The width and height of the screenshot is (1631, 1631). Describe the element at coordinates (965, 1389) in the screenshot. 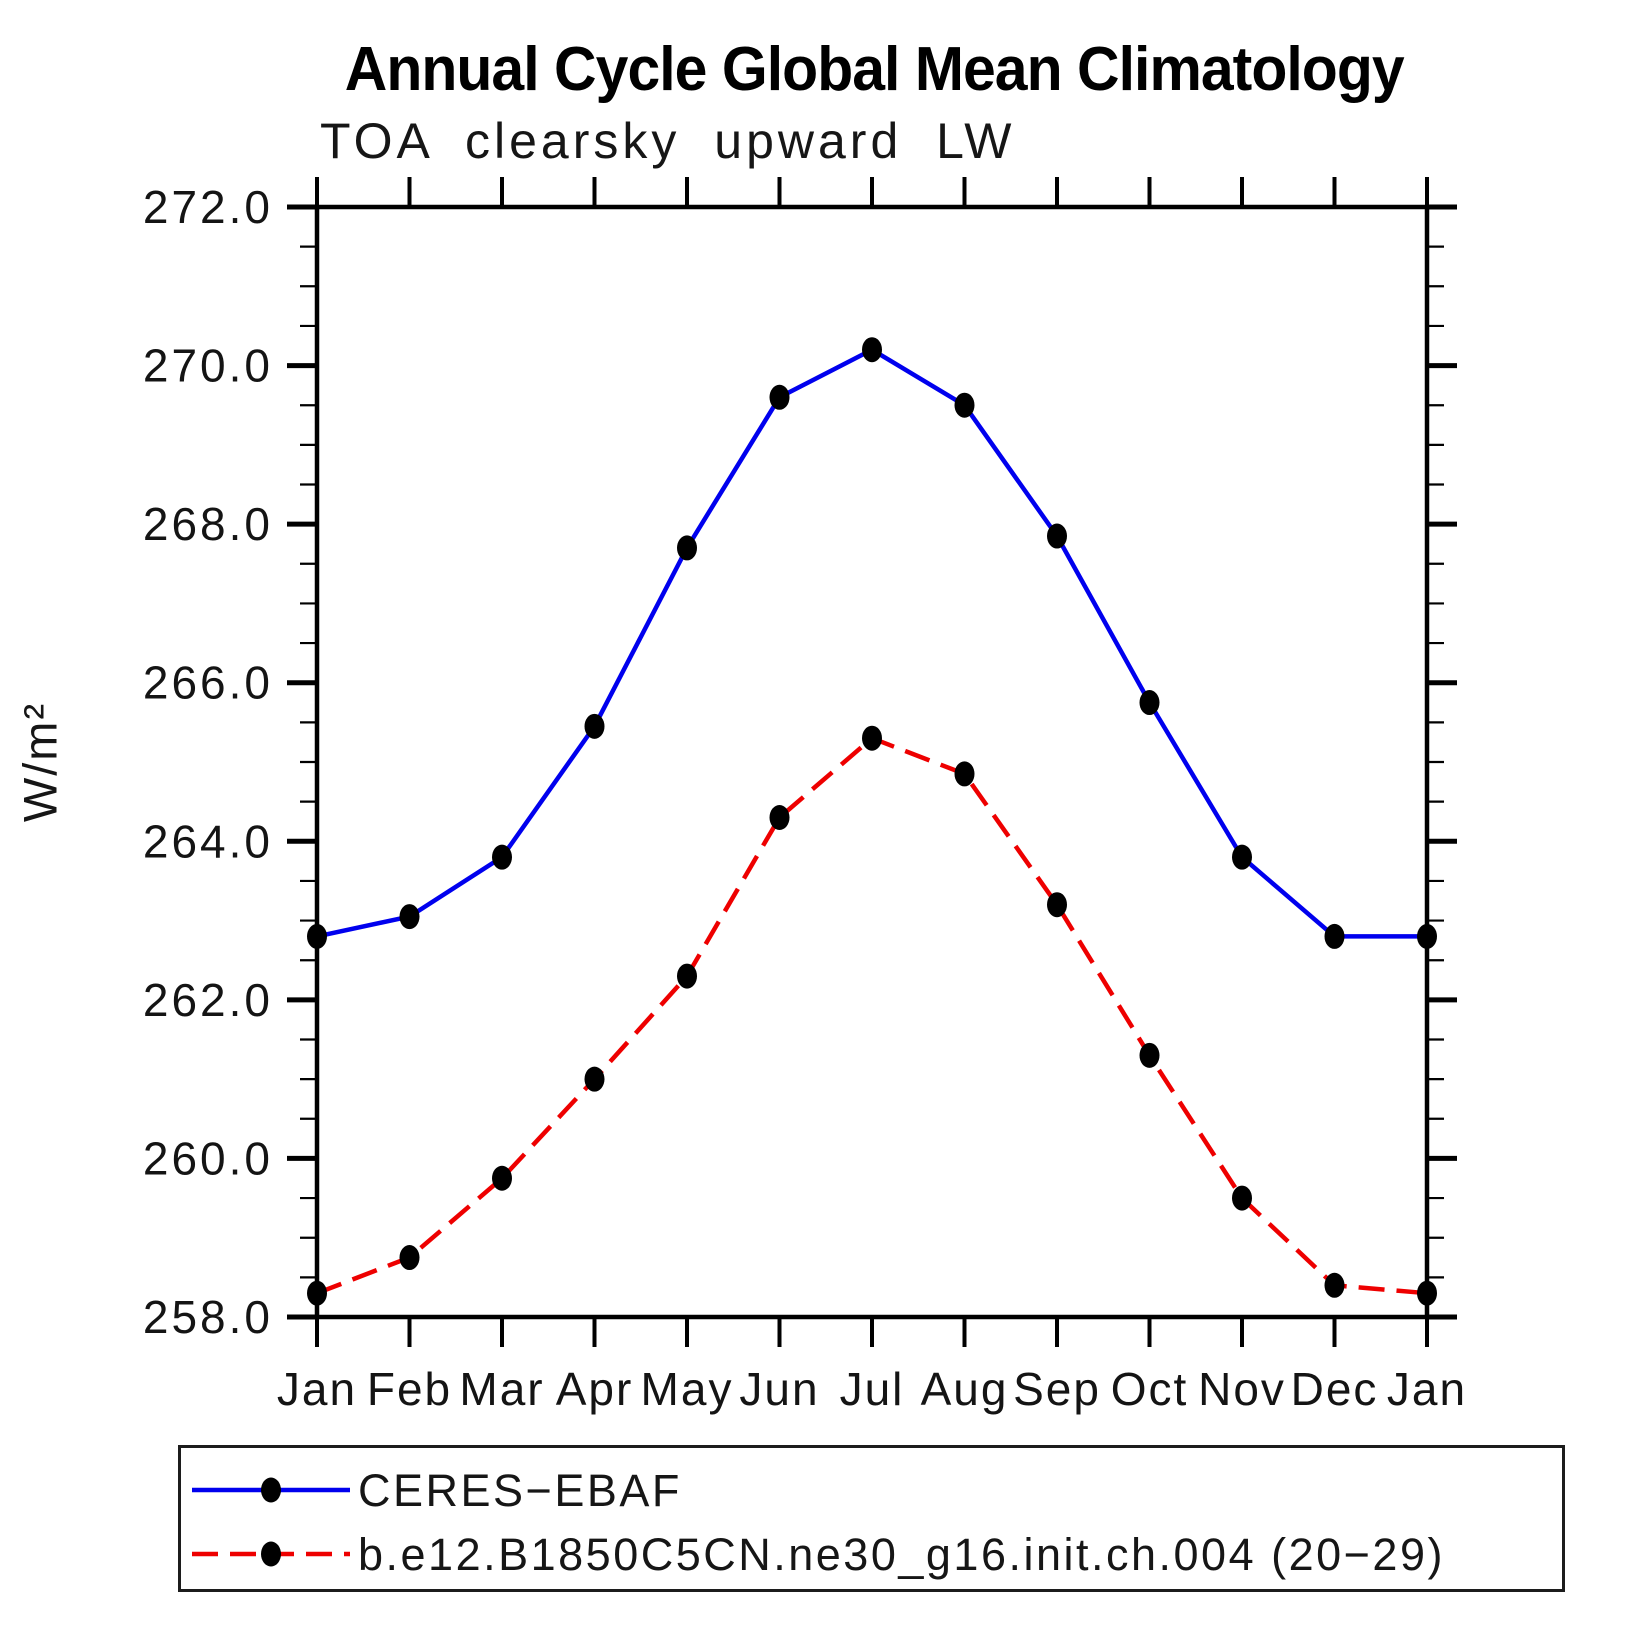

I see `x-axis-tick-label: Aug` at that location.